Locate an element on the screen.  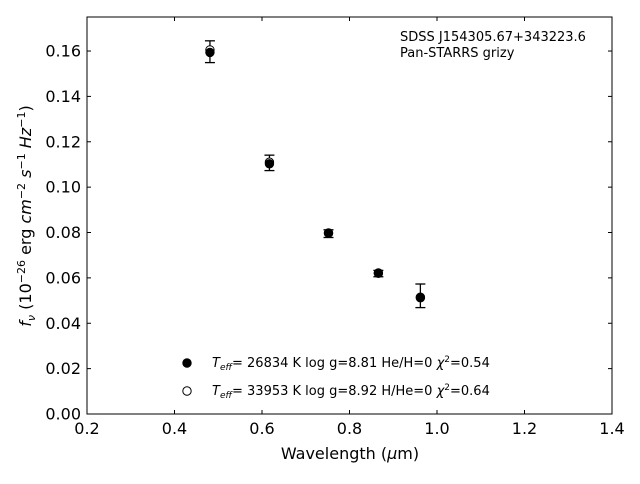
x-tick-label: 1.2 is located at coordinates (524, 428).